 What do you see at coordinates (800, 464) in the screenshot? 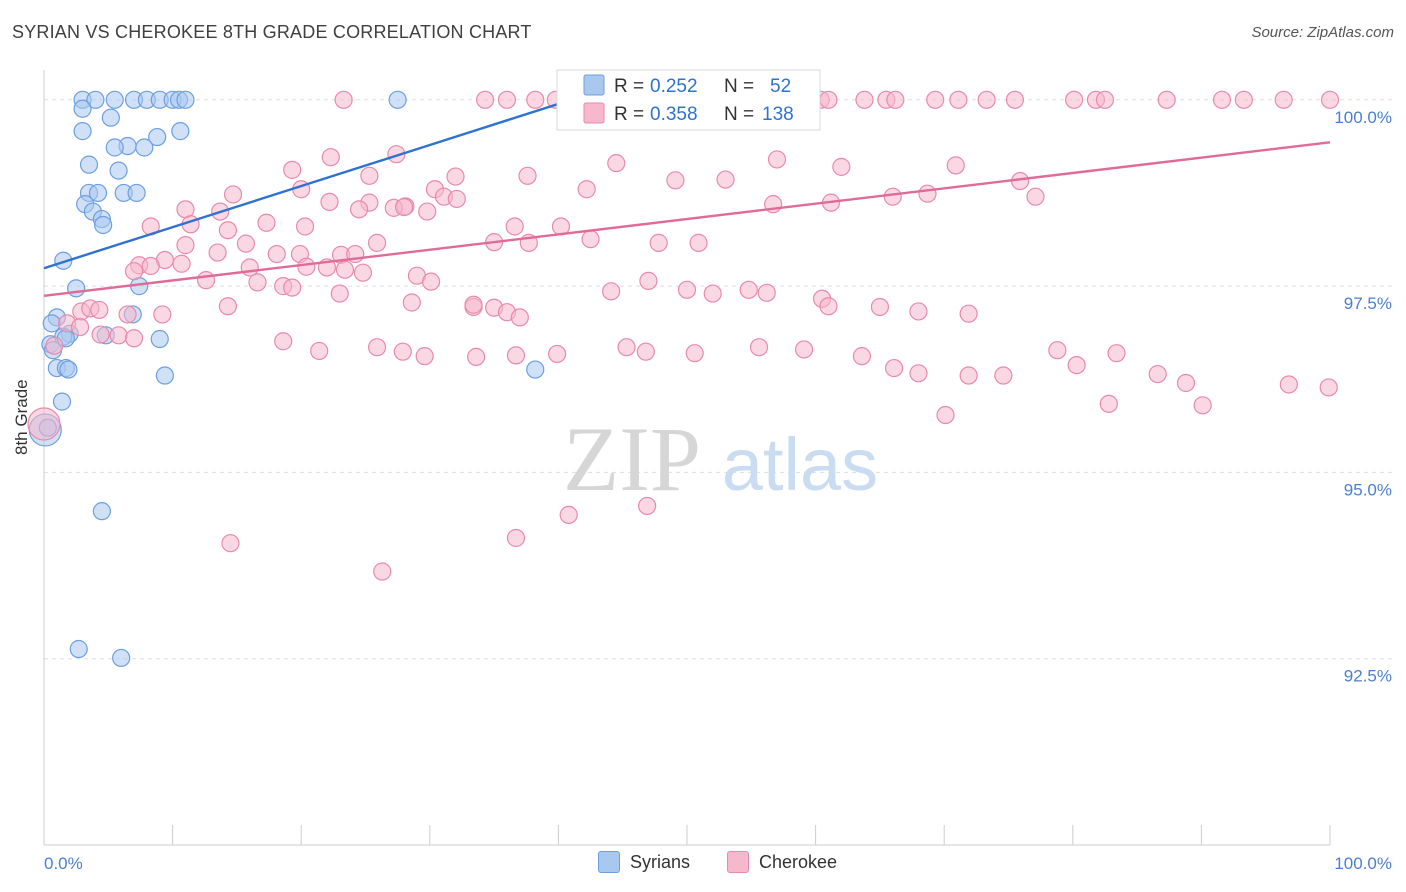
I see `watermark-atlas: atlas` at bounding box center [800, 464].